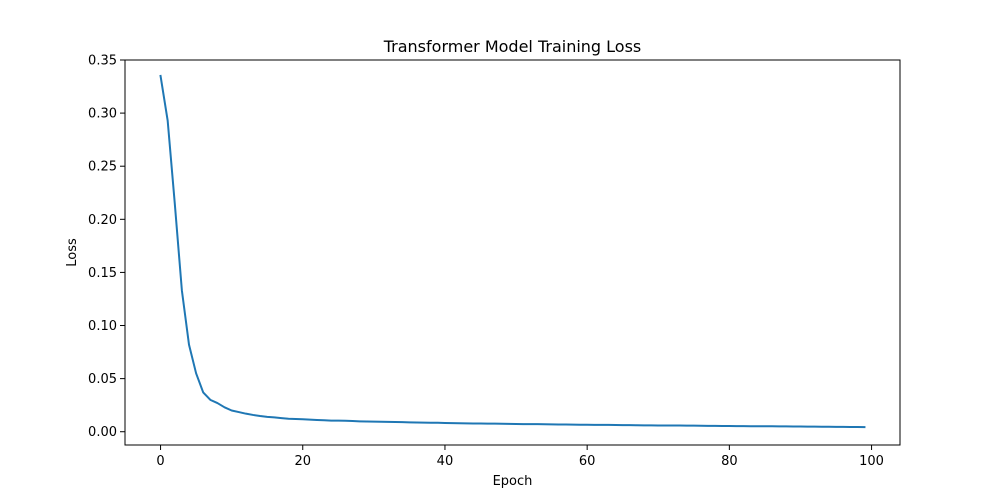 This screenshot has height=500, width=1000. What do you see at coordinates (512, 46) in the screenshot?
I see `chart-title: Transformer Model Training Loss` at bounding box center [512, 46].